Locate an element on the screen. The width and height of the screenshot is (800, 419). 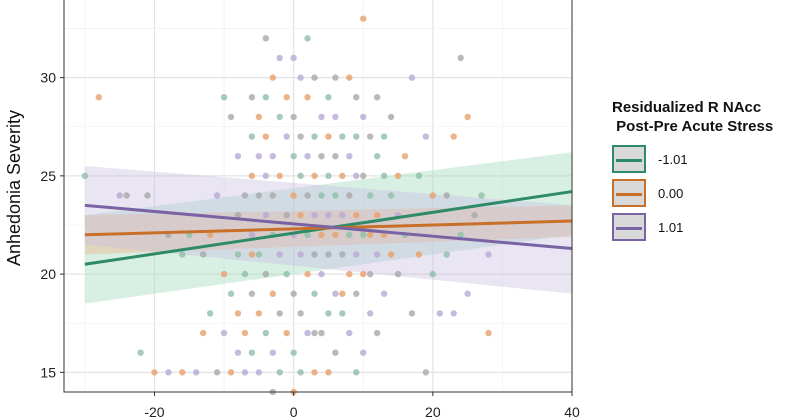
y-axis-label: Anhedonia Severity is located at coordinates (14, 188).